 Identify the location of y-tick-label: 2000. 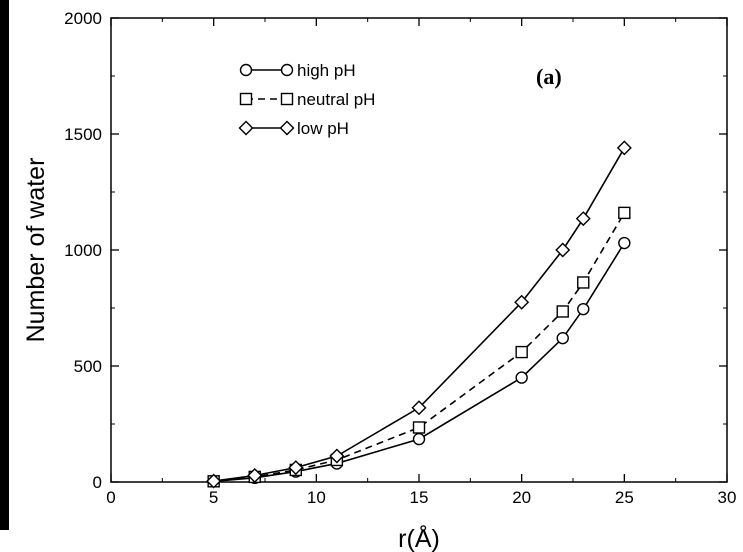
(83, 18).